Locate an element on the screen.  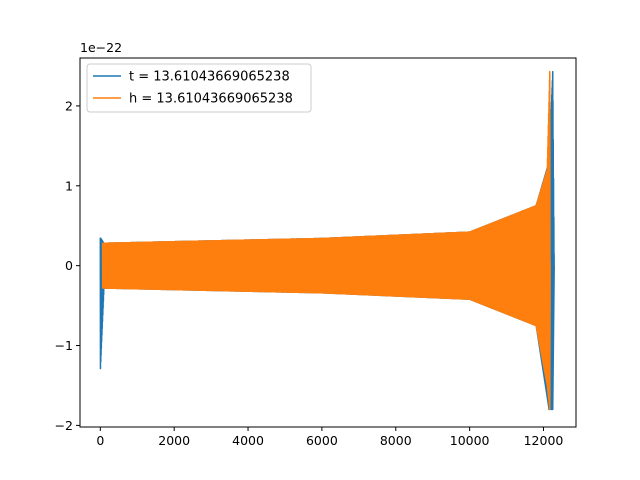
legend-box is located at coordinates (199, 88).